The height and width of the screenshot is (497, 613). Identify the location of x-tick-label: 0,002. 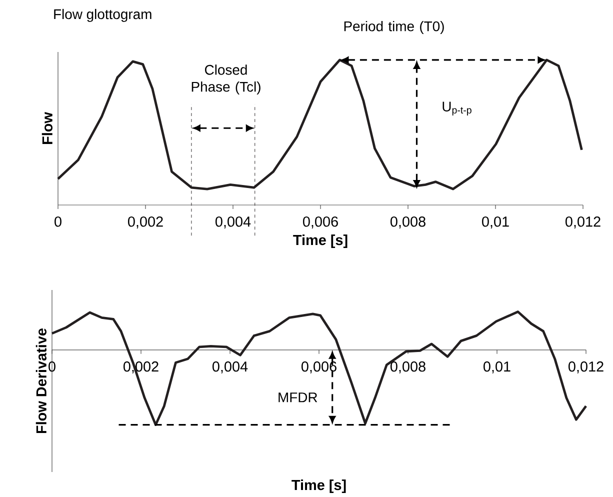
(145, 222).